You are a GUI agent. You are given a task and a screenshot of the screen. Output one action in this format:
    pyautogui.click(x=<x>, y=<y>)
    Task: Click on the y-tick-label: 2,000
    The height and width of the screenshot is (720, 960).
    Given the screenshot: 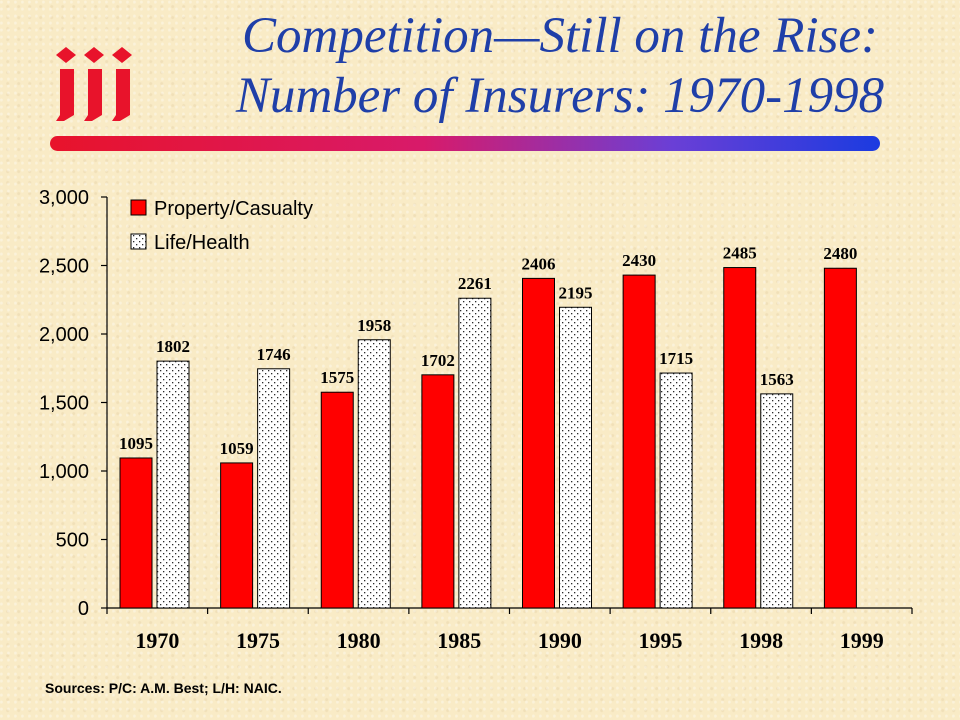 What is the action you would take?
    pyautogui.click(x=64, y=335)
    